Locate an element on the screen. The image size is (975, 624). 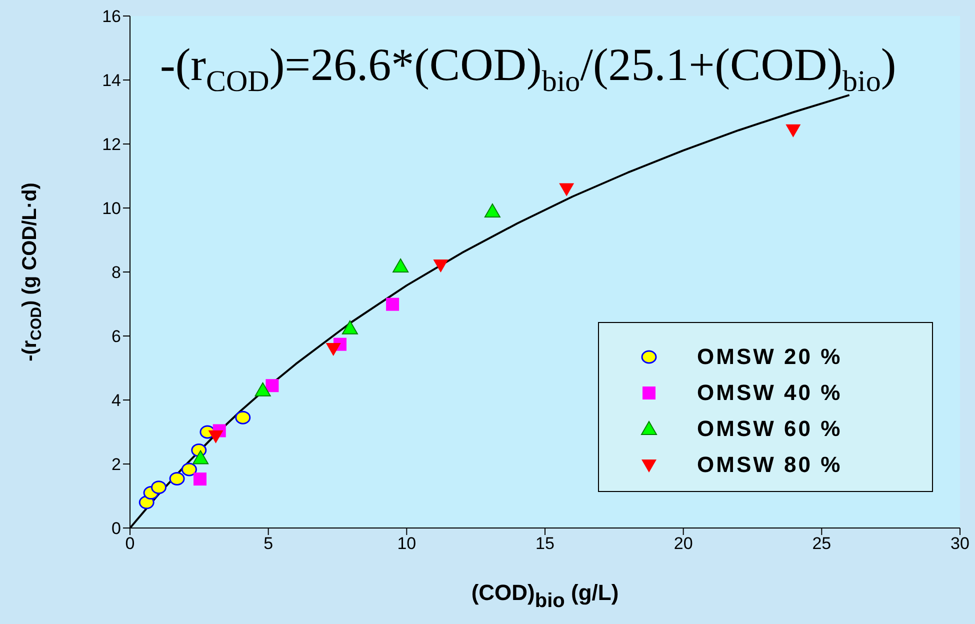
y-tick-label: 16 is located at coordinates (111, 16).